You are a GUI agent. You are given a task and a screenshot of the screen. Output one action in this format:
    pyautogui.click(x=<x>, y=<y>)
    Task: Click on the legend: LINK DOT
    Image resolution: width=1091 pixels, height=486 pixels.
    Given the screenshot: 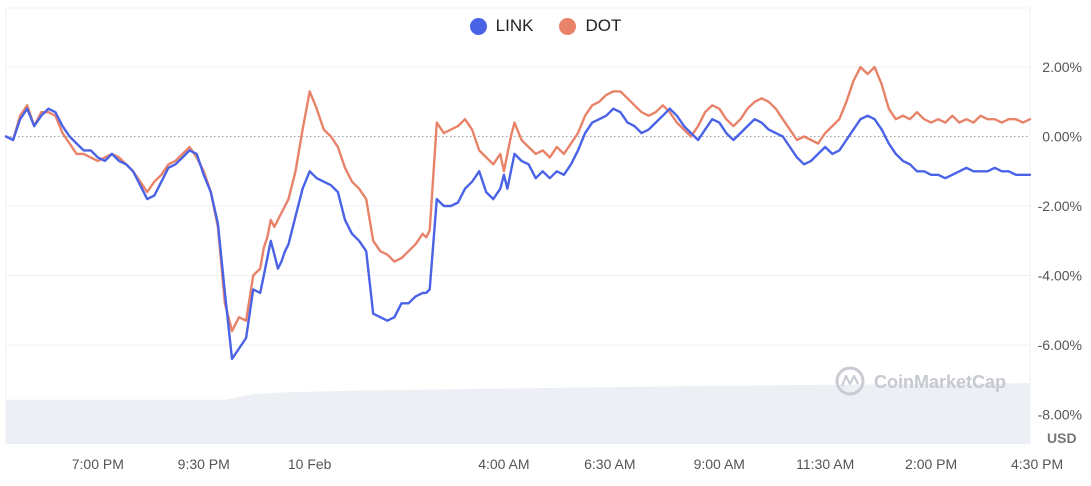 What is the action you would take?
    pyautogui.click(x=545, y=26)
    